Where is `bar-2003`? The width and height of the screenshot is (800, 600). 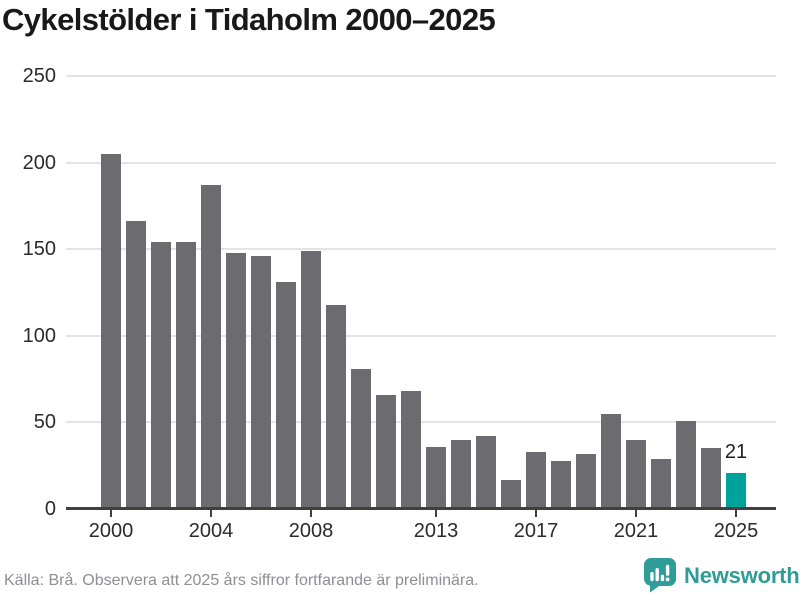
bar-2003 is located at coordinates (186, 374).